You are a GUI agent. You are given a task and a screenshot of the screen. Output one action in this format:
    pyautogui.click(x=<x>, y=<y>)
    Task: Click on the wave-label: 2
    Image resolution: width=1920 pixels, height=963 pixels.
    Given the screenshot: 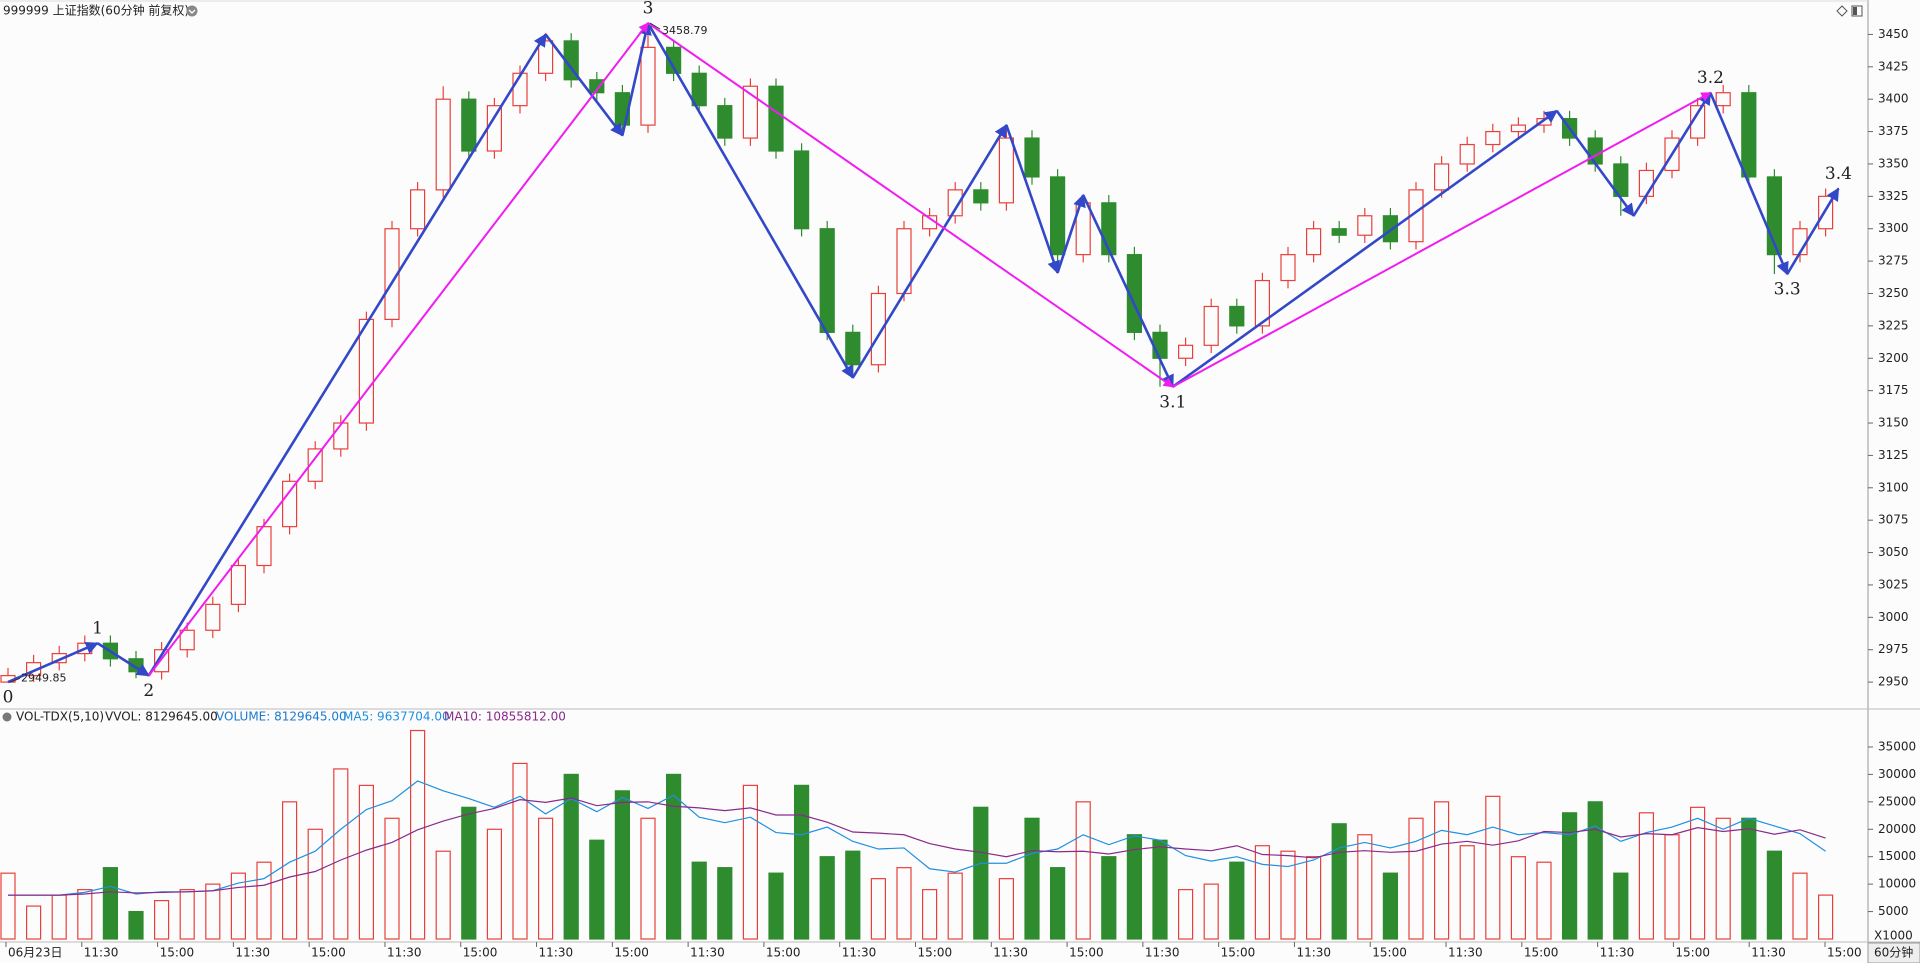 What is the action you would take?
    pyautogui.click(x=148, y=691)
    